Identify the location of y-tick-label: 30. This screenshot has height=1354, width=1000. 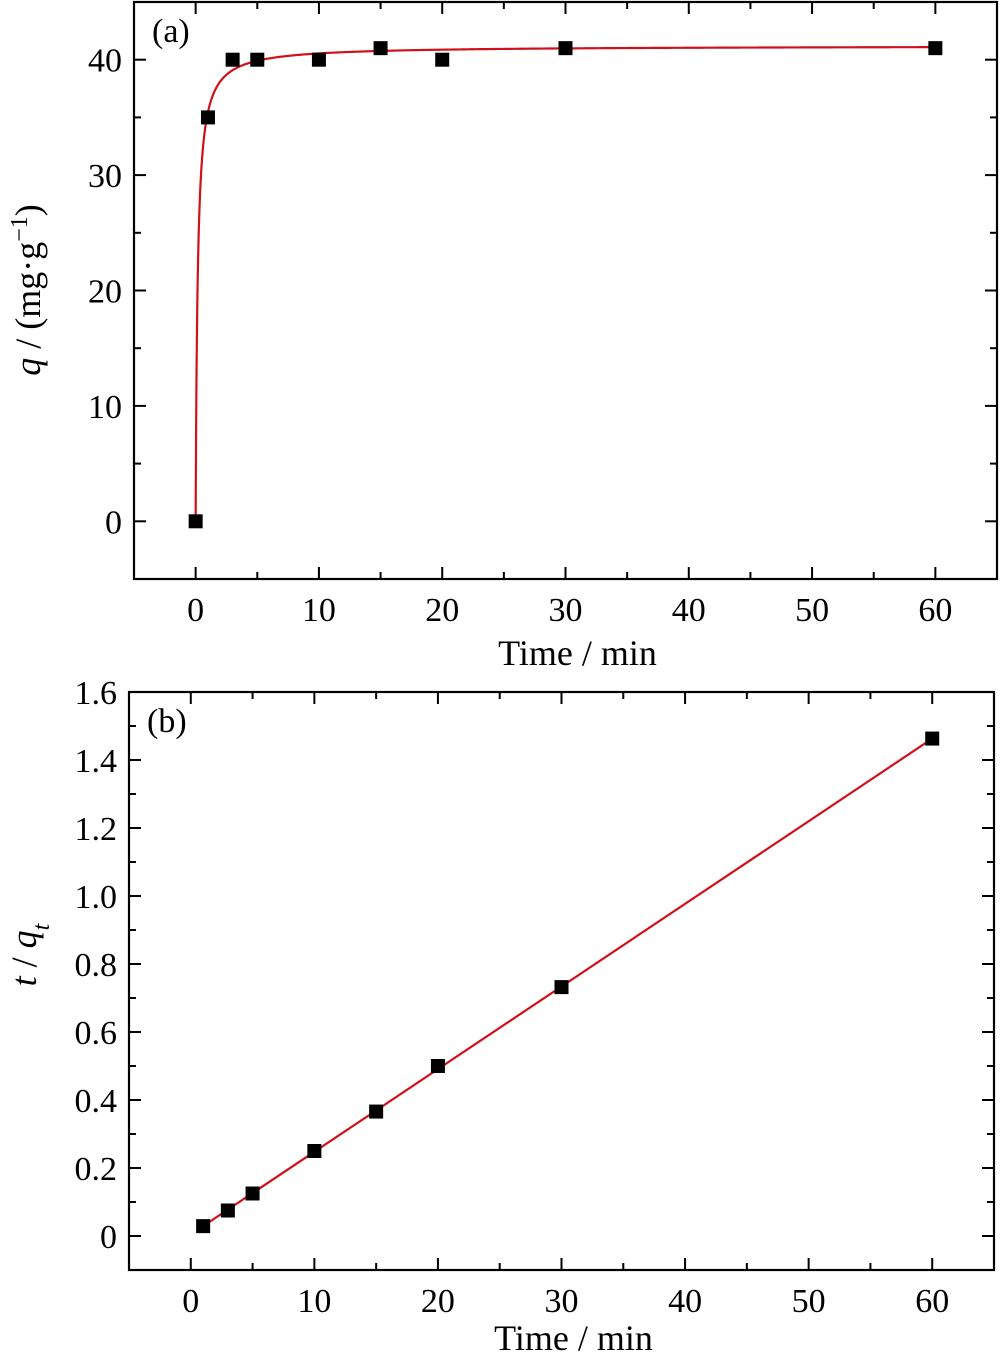
(105, 176).